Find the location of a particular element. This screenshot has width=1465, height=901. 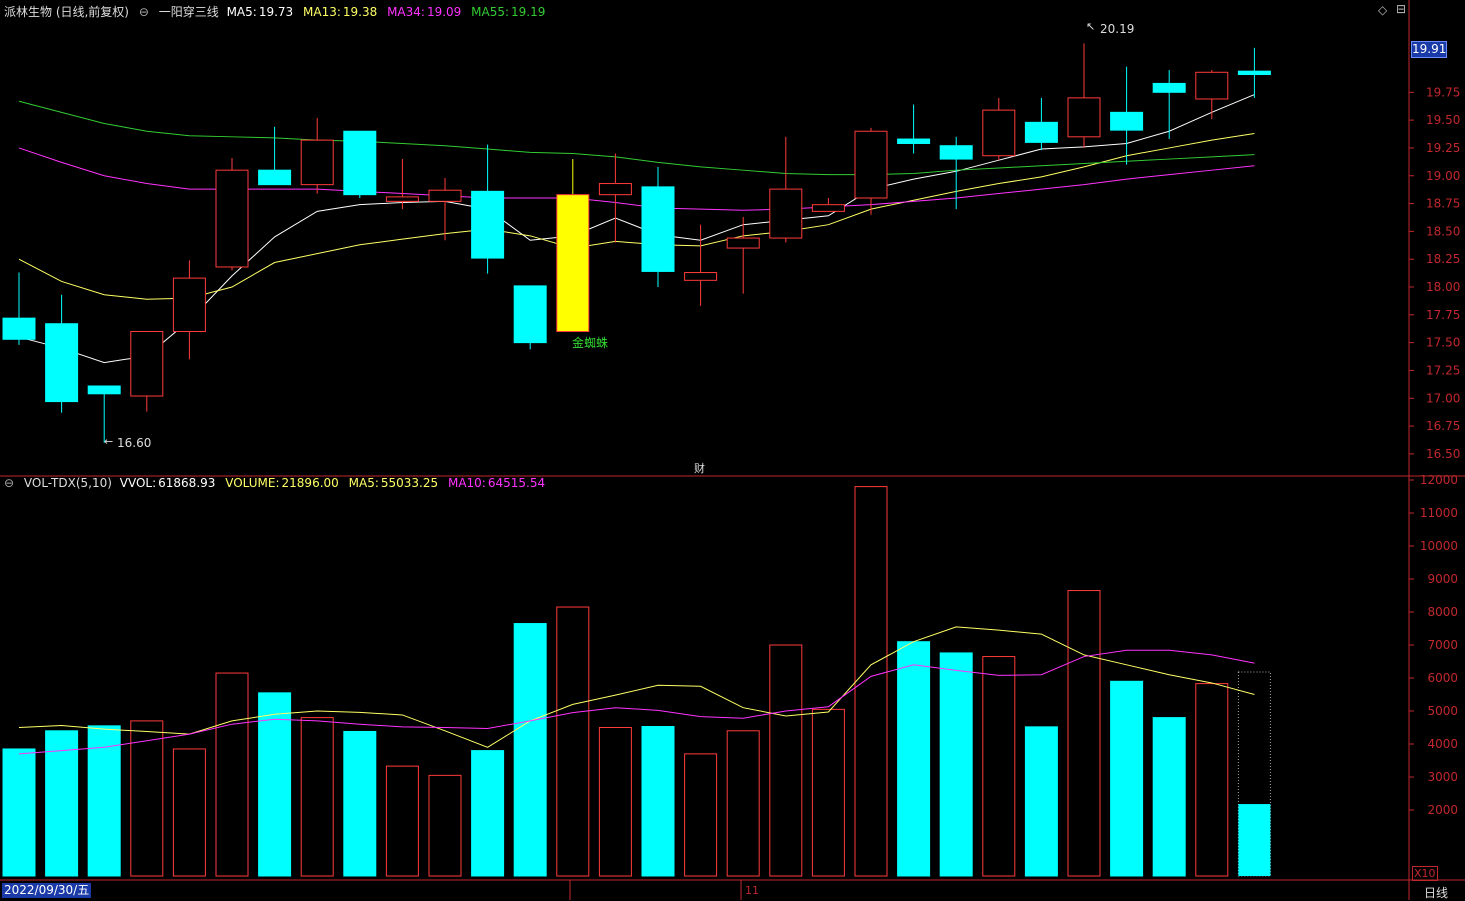

price-tick-label: 18.75 is located at coordinates (1443, 204).